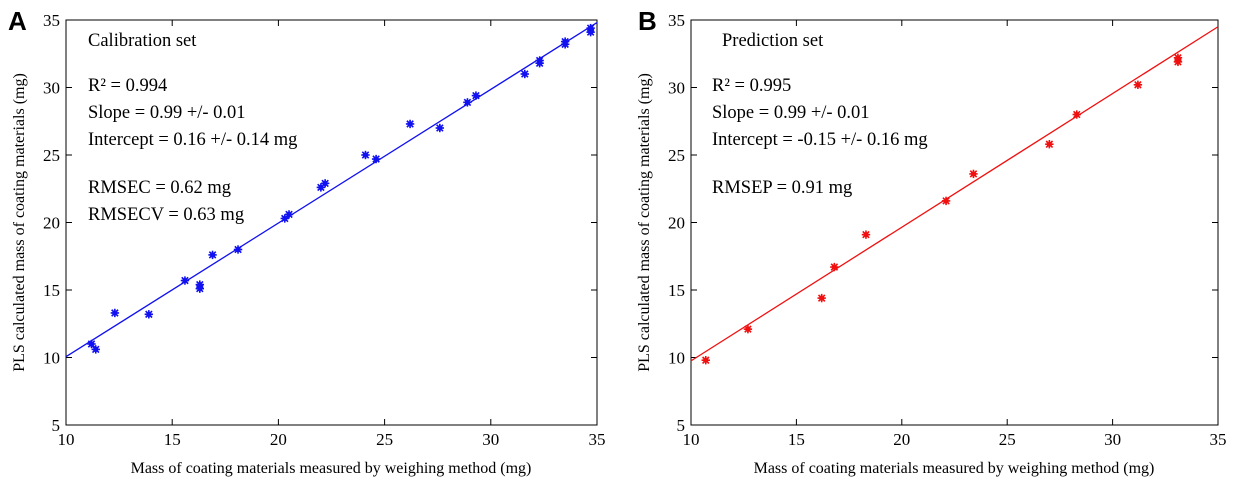  I want to click on stat-annotation: RMSEC = 0.62 mg, so click(159, 188).